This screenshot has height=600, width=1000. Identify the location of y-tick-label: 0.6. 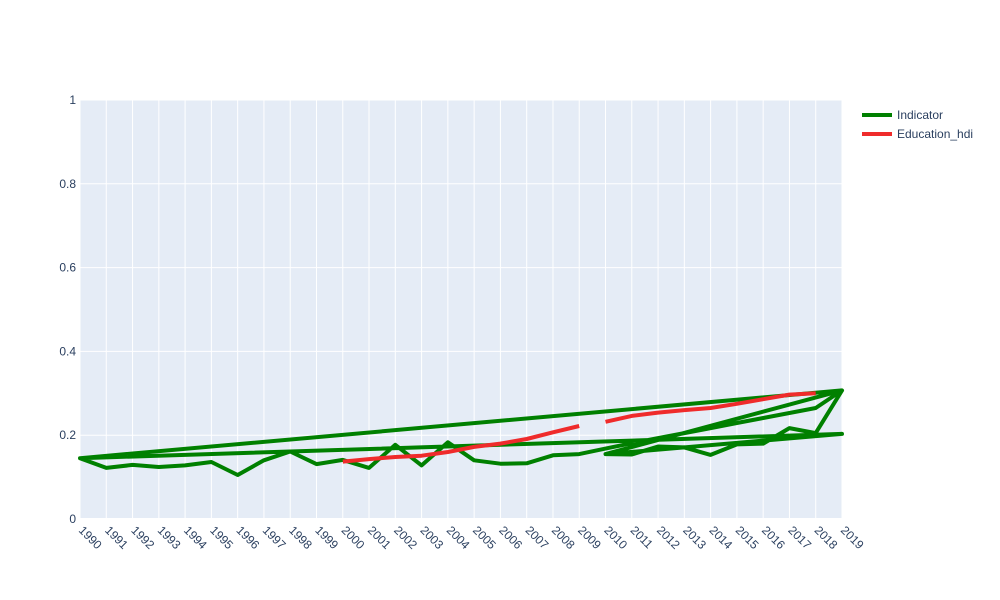
(67, 268).